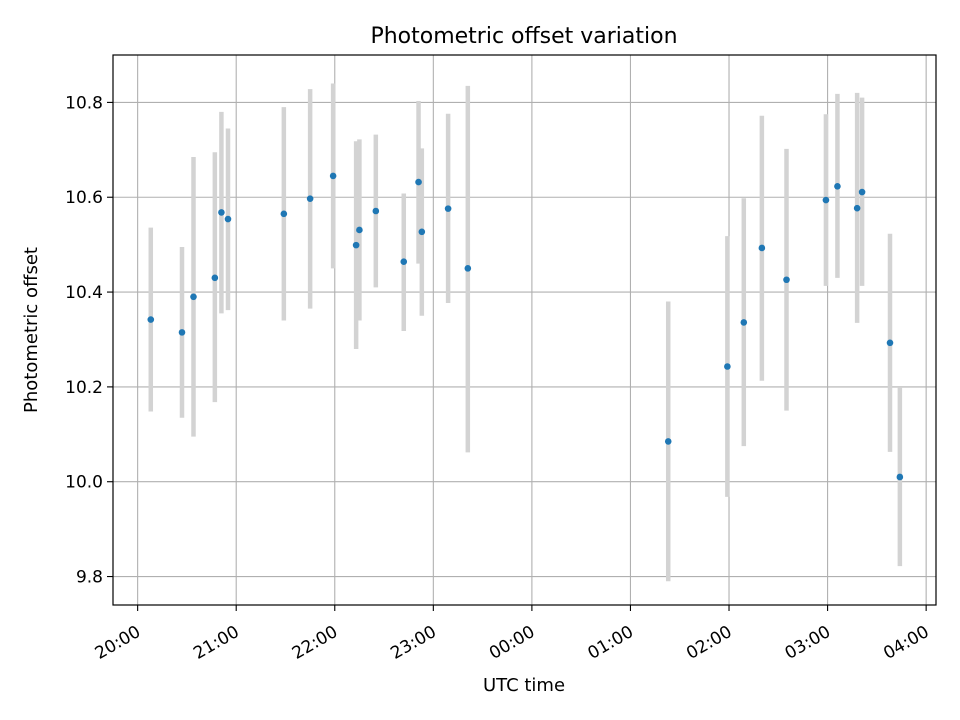  I want to click on y-tick-label: 10.2, so click(84, 388).